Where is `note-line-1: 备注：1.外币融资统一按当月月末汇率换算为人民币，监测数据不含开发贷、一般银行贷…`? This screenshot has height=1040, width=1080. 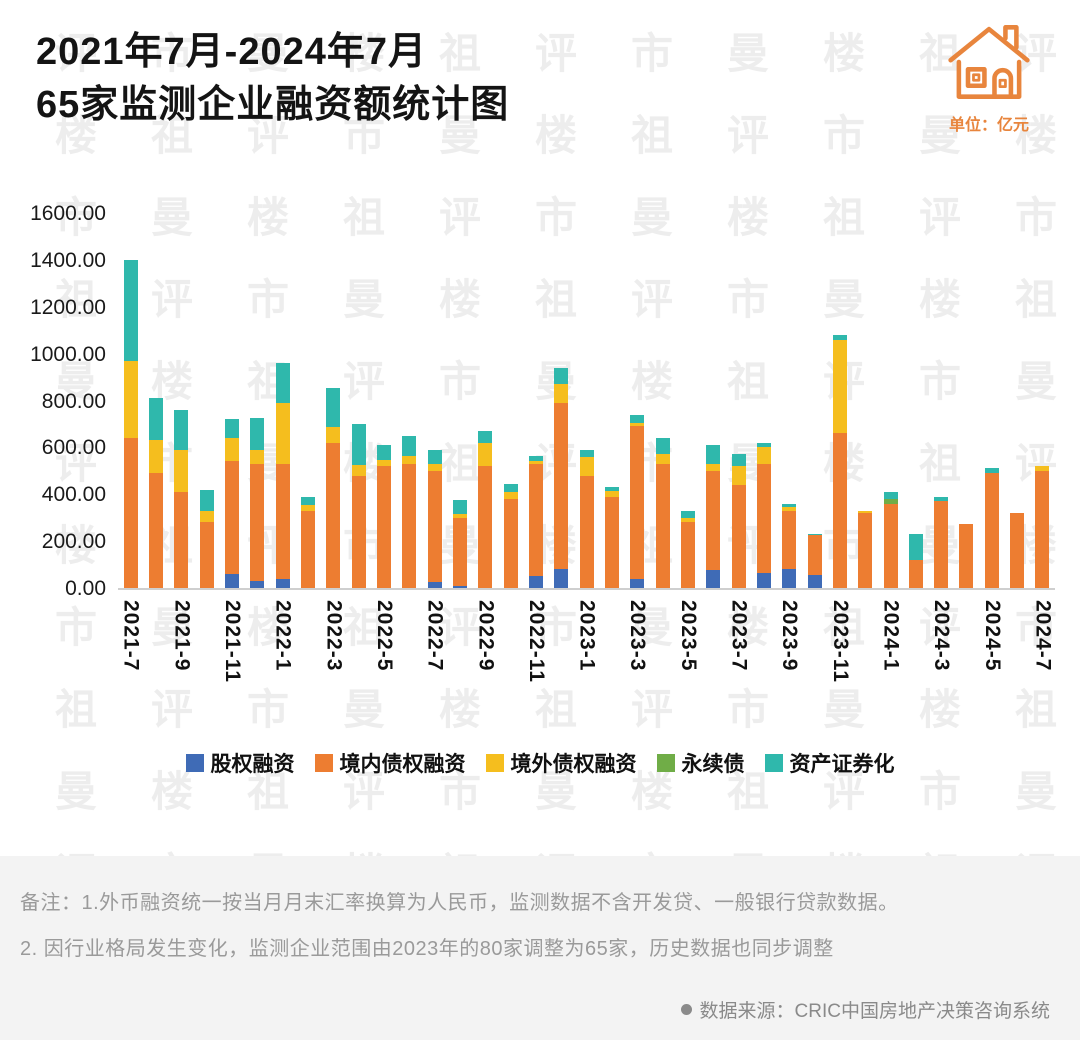
note-line-1: 备注：1.外币融资统一按当月月末汇率换算为人民币，监测数据不含开发贷、一般银行贷… is located at coordinates (459, 903).